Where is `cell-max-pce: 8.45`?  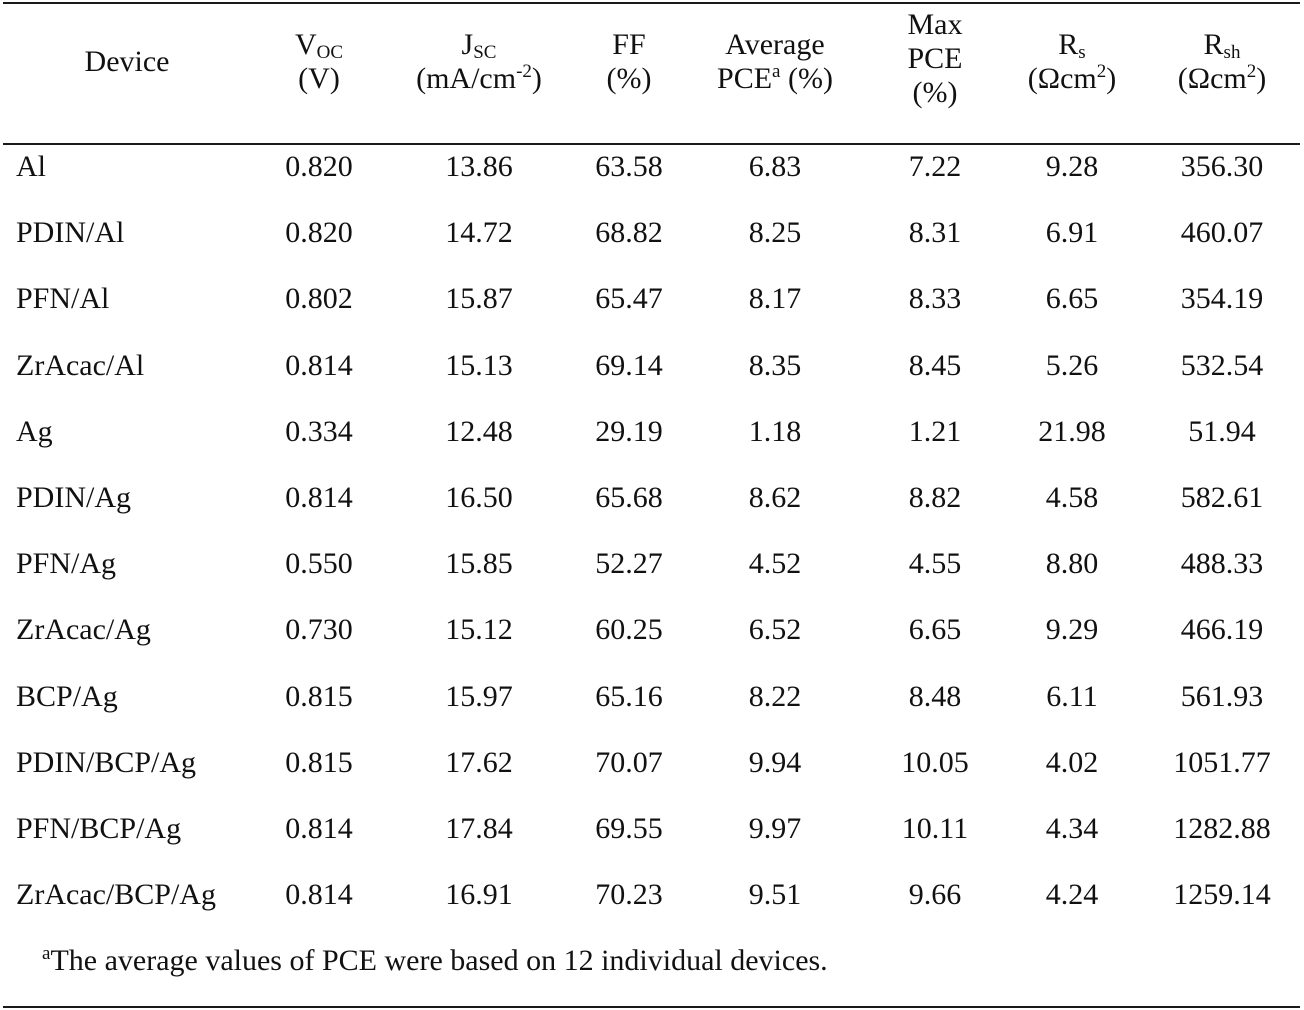
cell-max-pce: 8.45 is located at coordinates (935, 365).